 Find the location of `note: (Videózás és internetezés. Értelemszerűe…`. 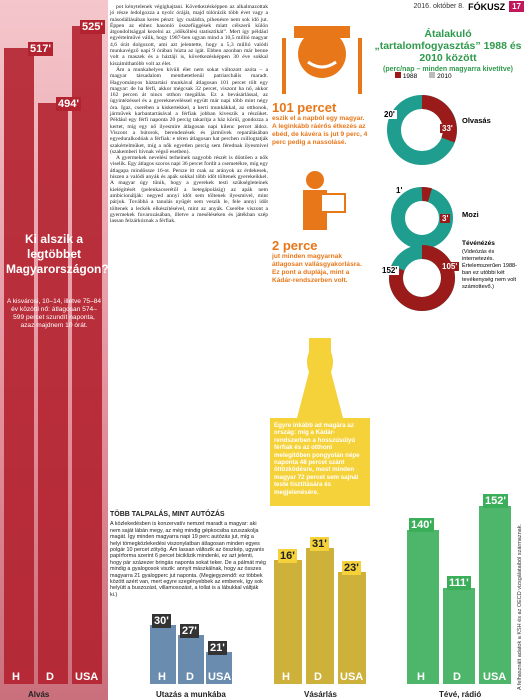

note: (Videózás és internetezés. Értelemszerűe… is located at coordinates (490, 269).